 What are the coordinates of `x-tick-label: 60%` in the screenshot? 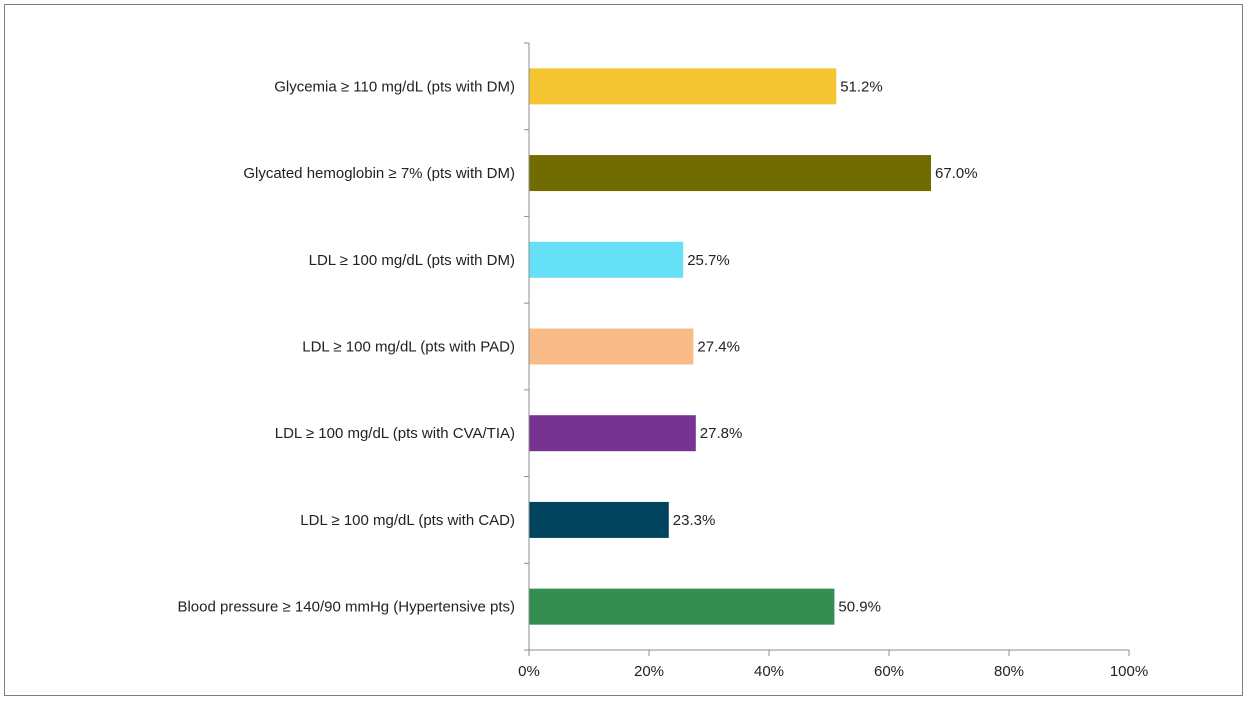 It's located at (889, 671).